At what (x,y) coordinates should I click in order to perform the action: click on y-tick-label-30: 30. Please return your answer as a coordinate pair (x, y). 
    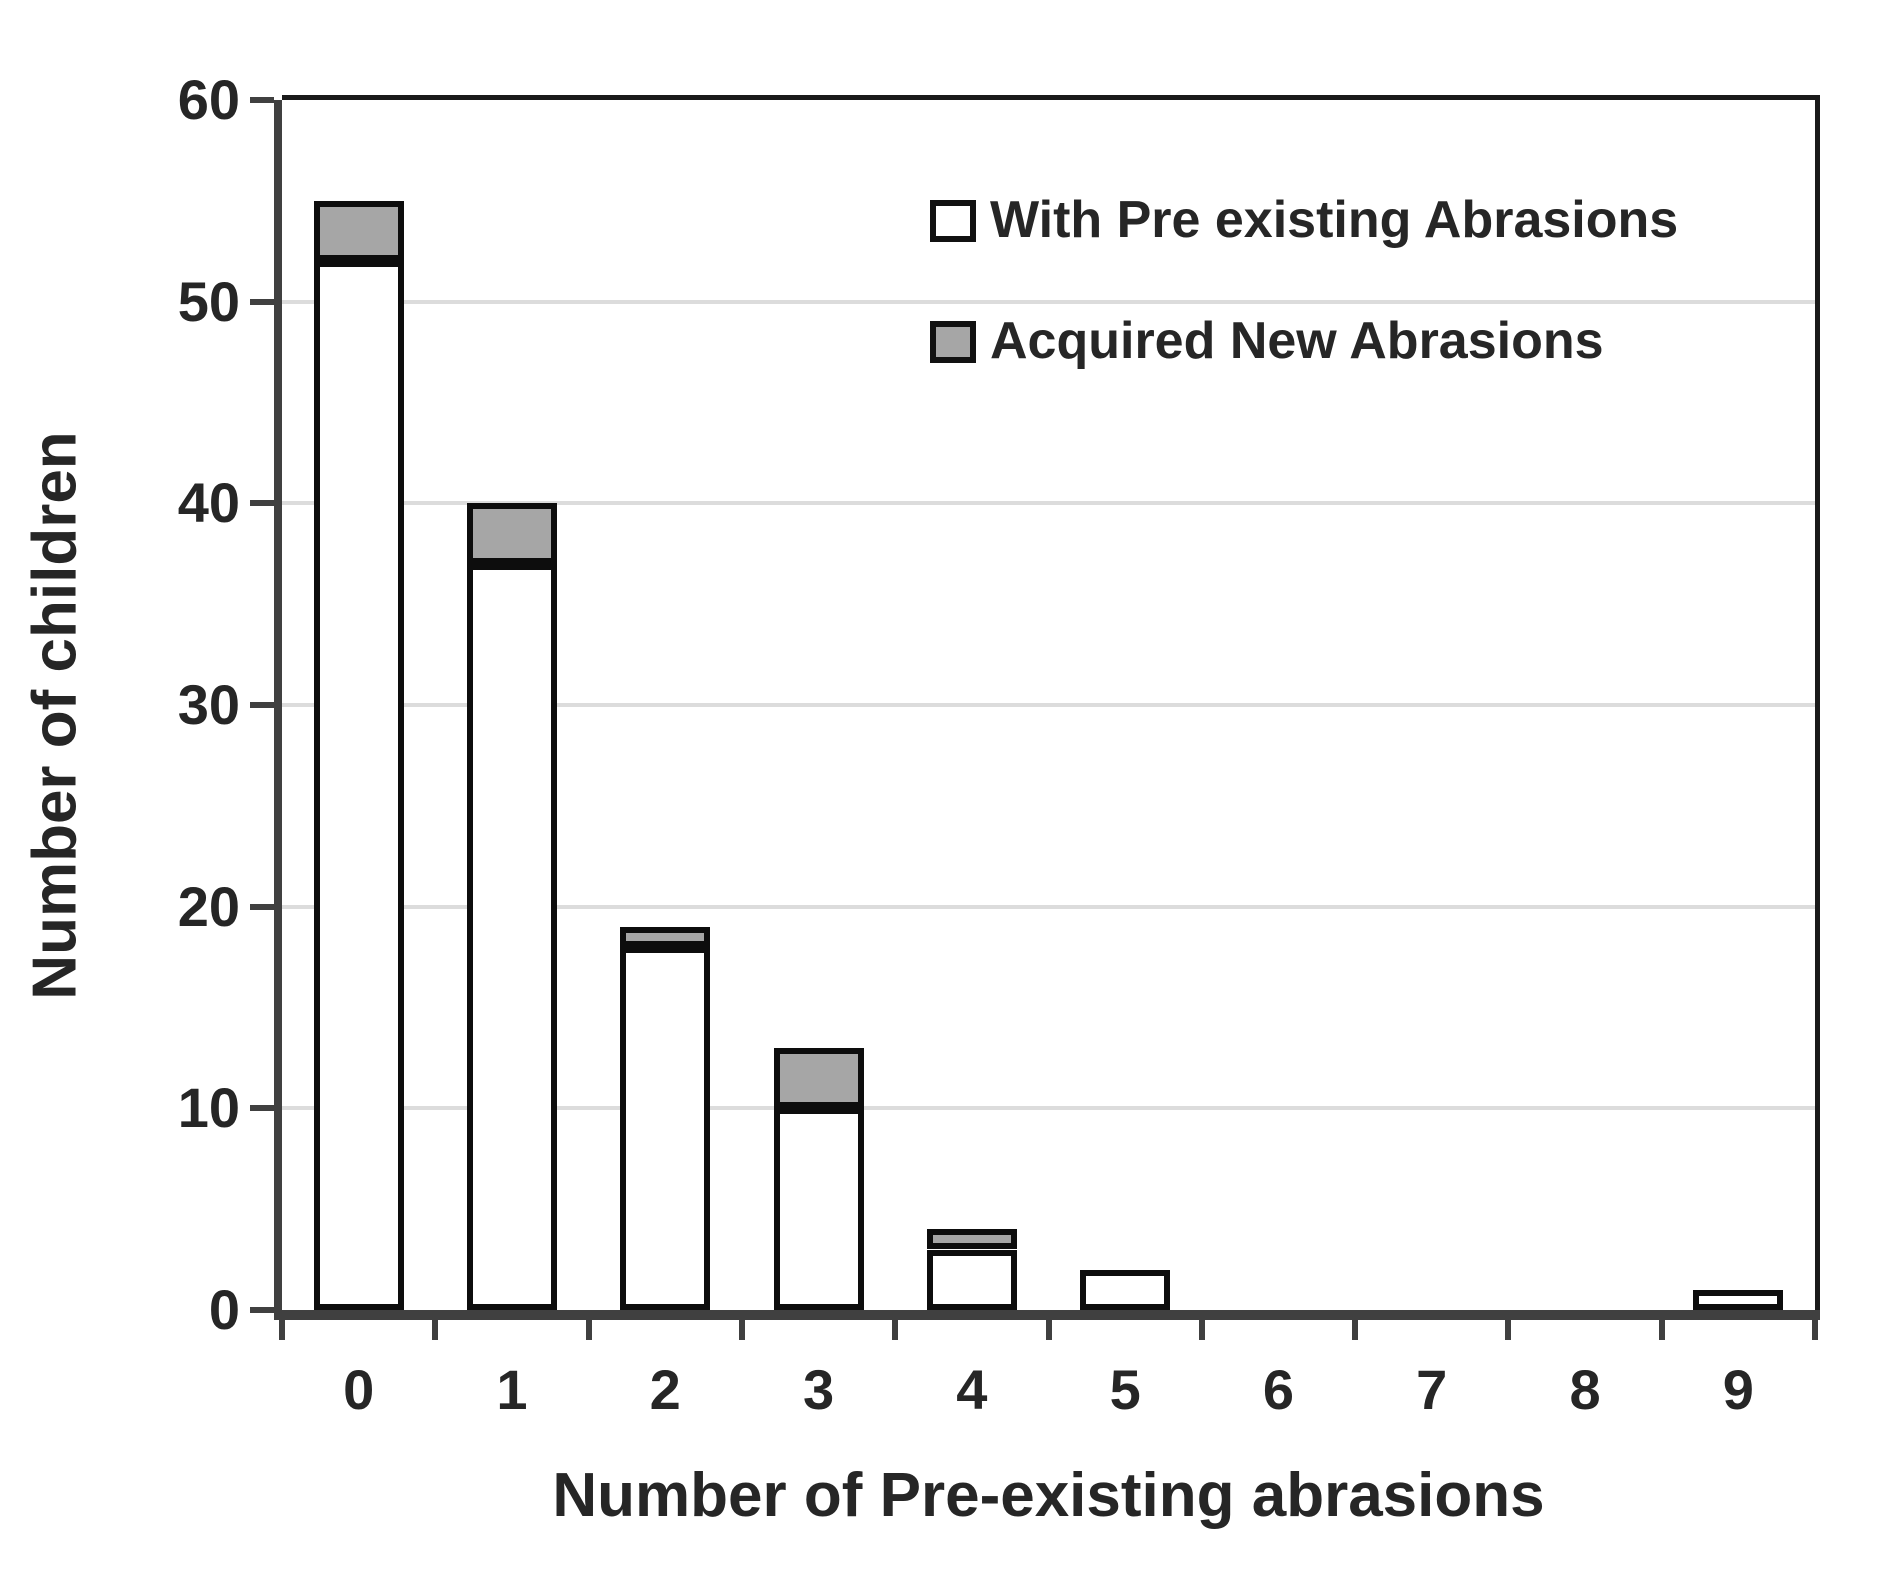
    Looking at the image, I should click on (208, 704).